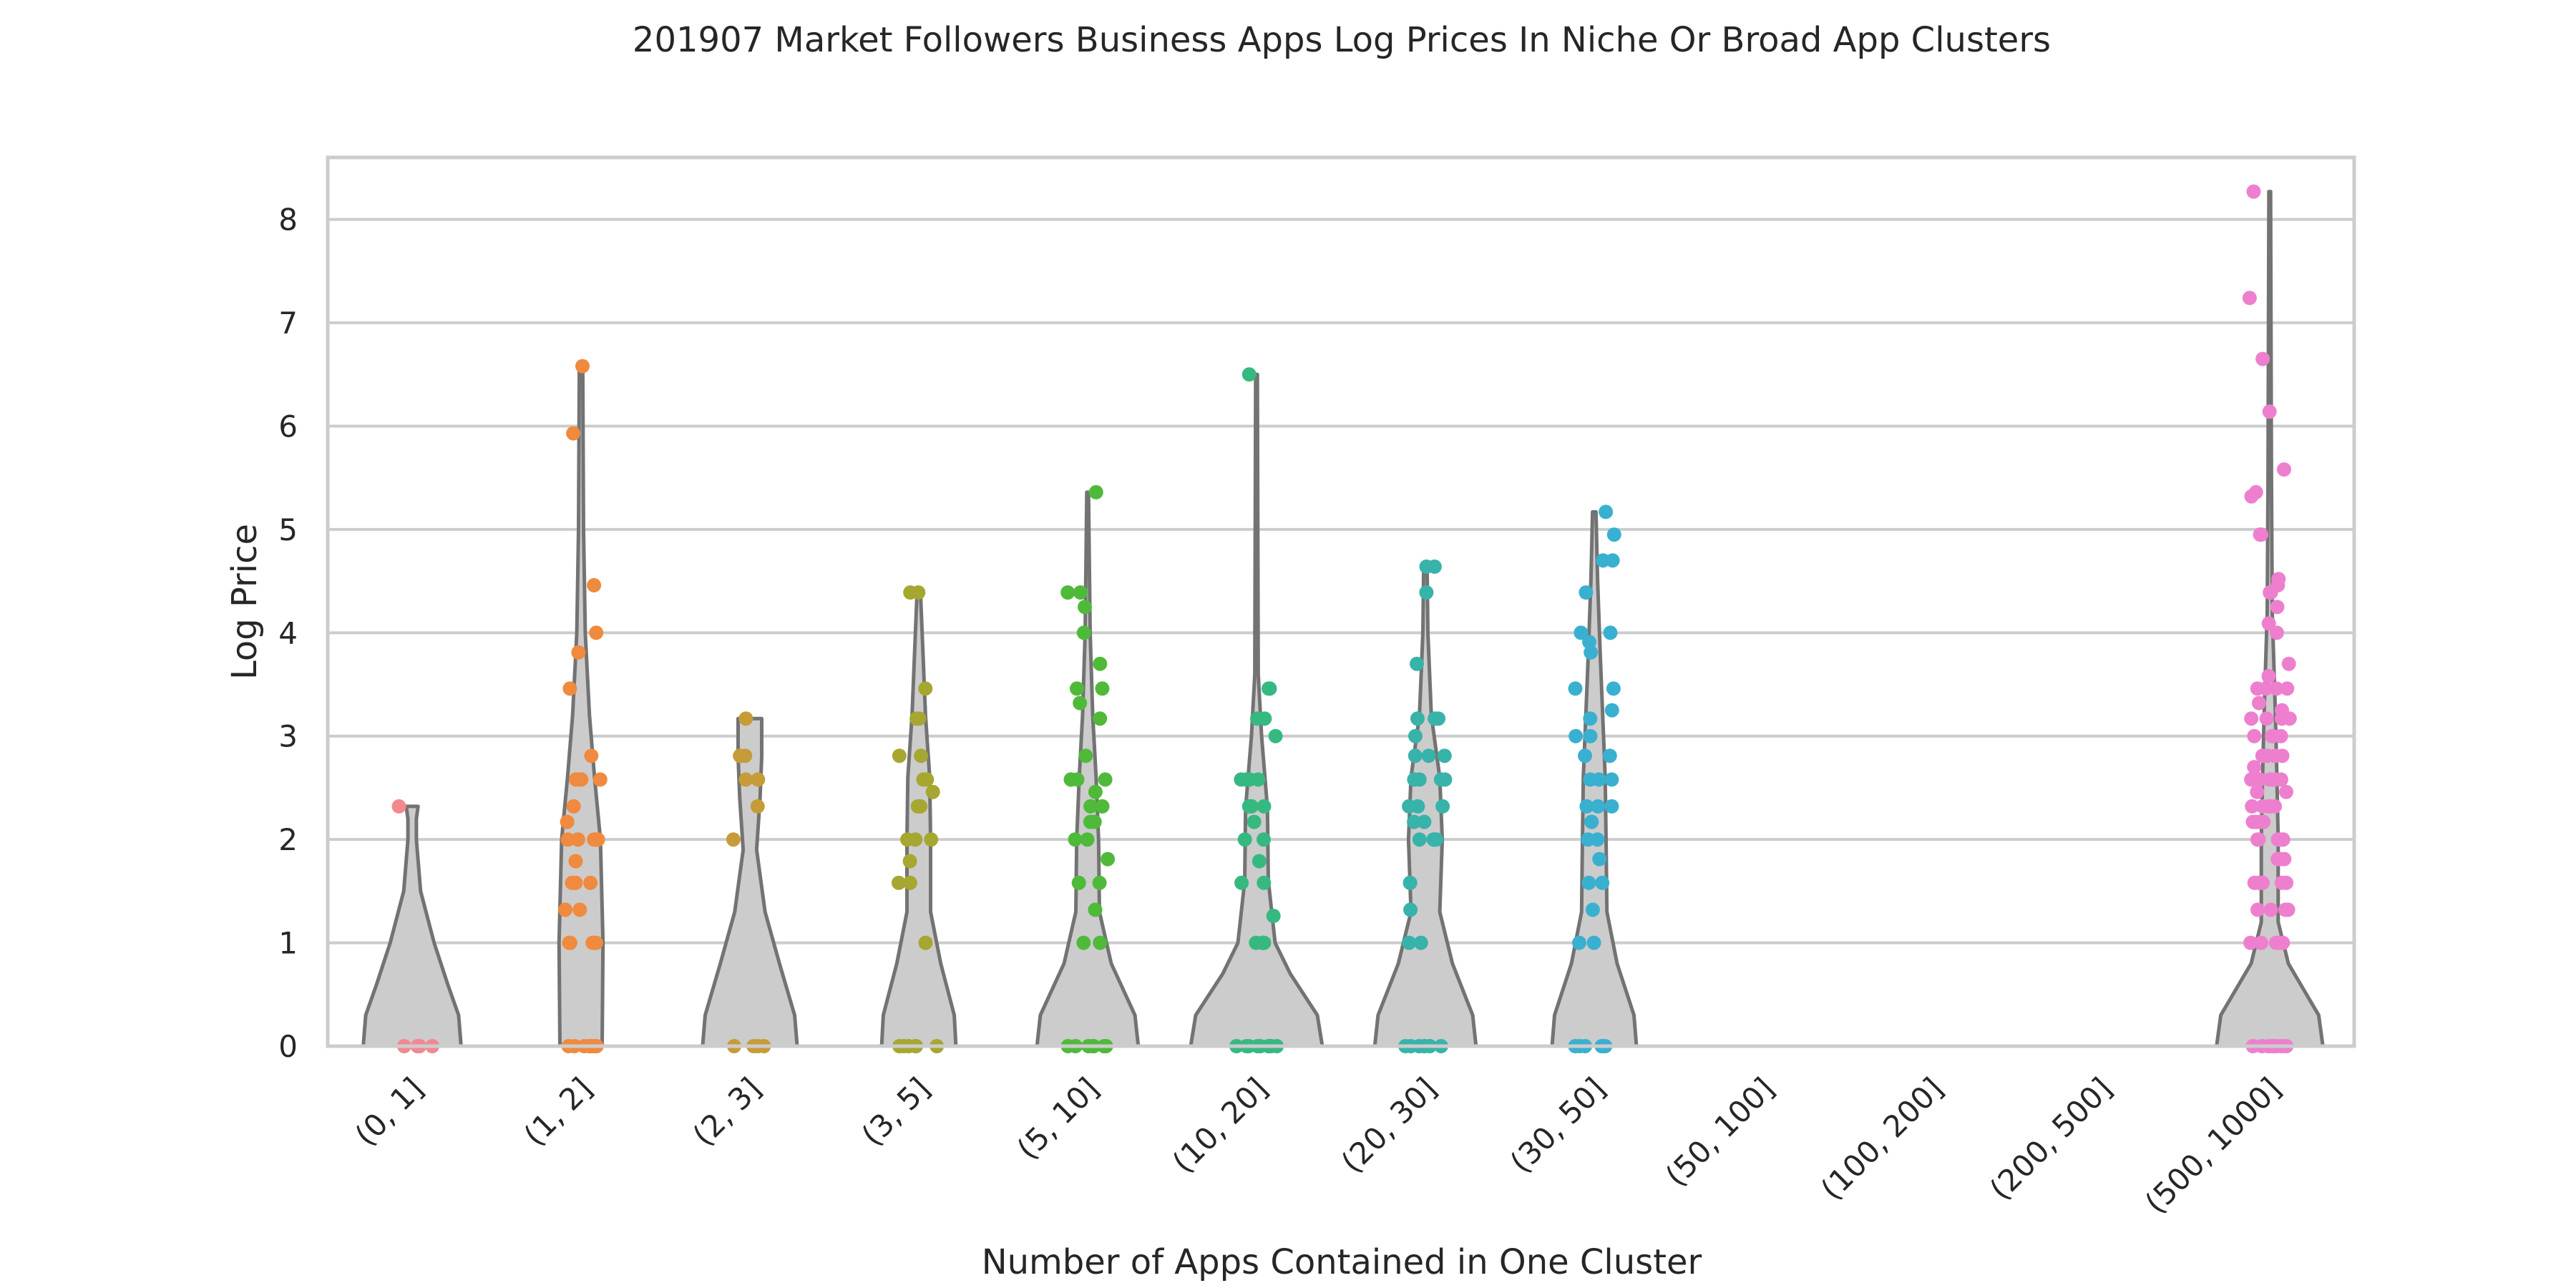 Image resolution: width=2576 pixels, height=1288 pixels. Describe the element at coordinates (1882, 1138) in the screenshot. I see `x-tick-label: (100, 200]` at that location.